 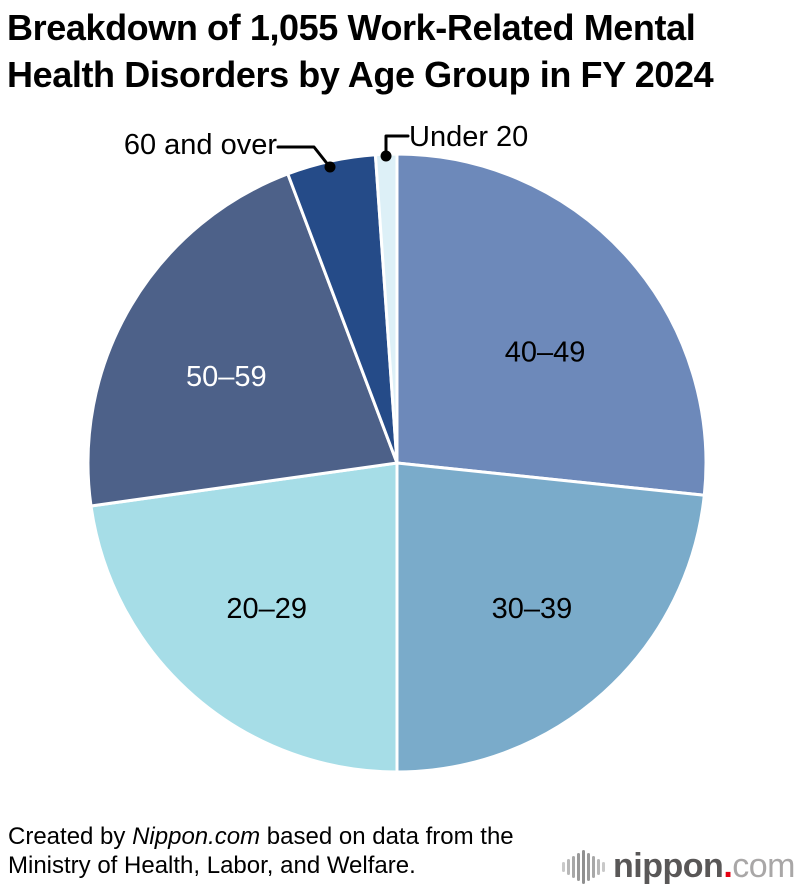 What do you see at coordinates (360, 74) in the screenshot?
I see `chart-title-line2: Health Disorders by Age Group in FY 2024` at bounding box center [360, 74].